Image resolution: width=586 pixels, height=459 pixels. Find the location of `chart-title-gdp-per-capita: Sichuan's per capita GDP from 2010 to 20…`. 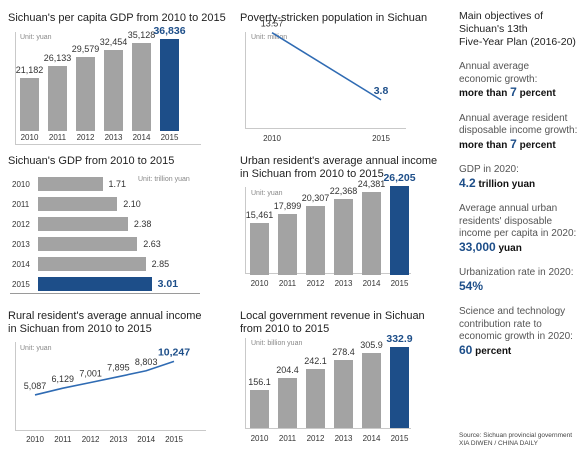

chart-title-gdp-per-capita: Sichuan's per capita GDP from 2010 to 20… is located at coordinates (117, 18).